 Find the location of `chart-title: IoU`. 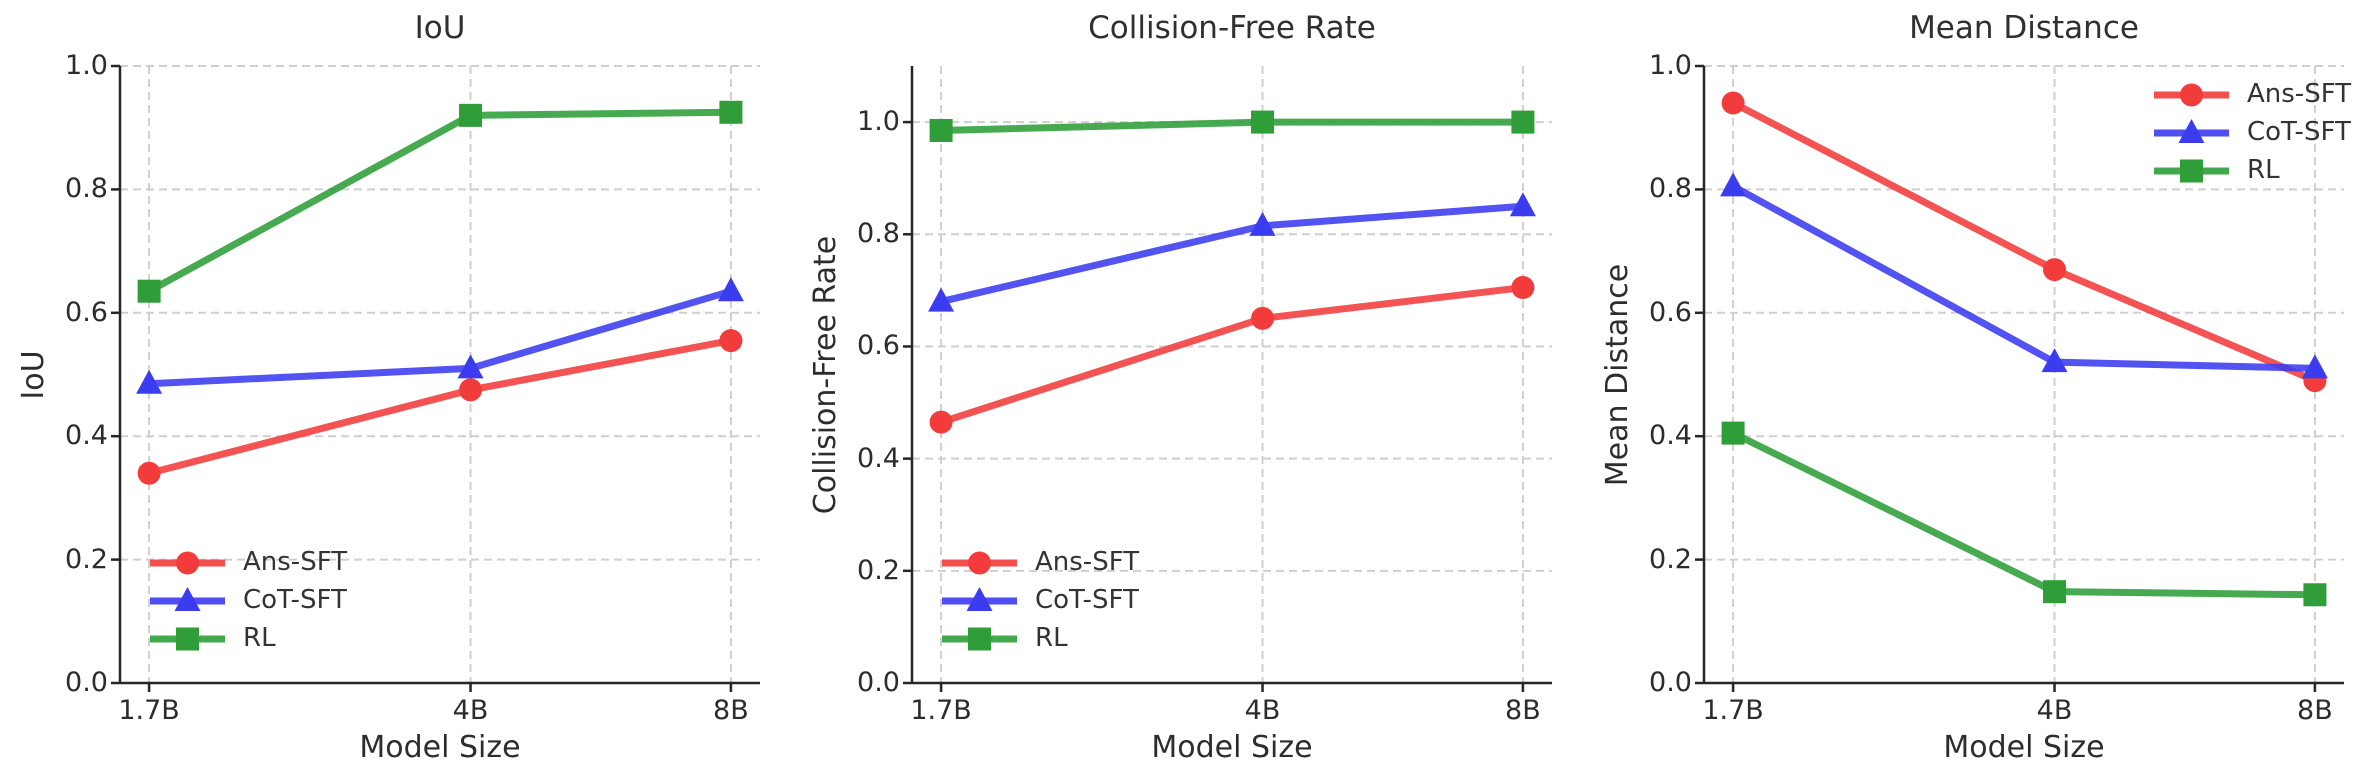

chart-title: IoU is located at coordinates (440, 28).